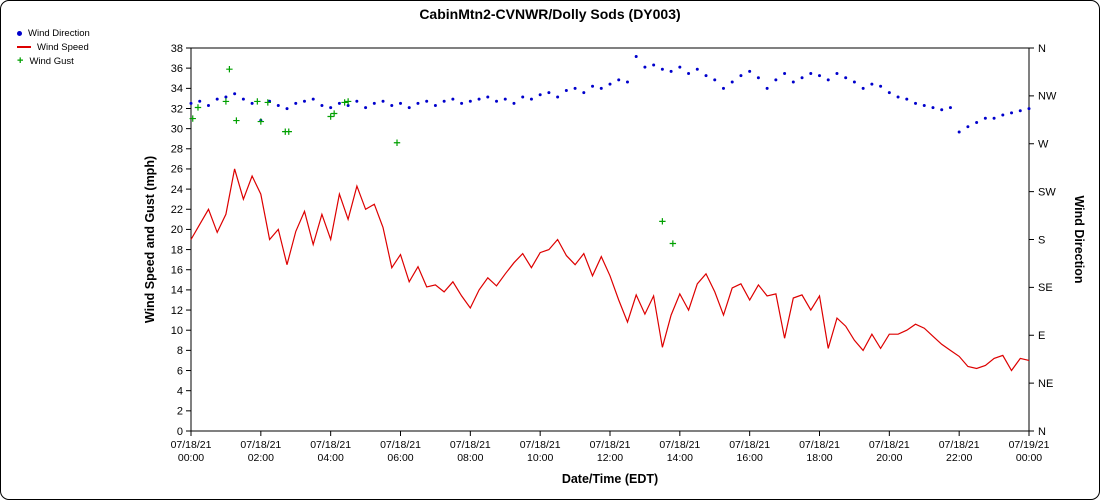  What do you see at coordinates (331, 458) in the screenshot?
I see `svg-text: 04:00` at bounding box center [331, 458].